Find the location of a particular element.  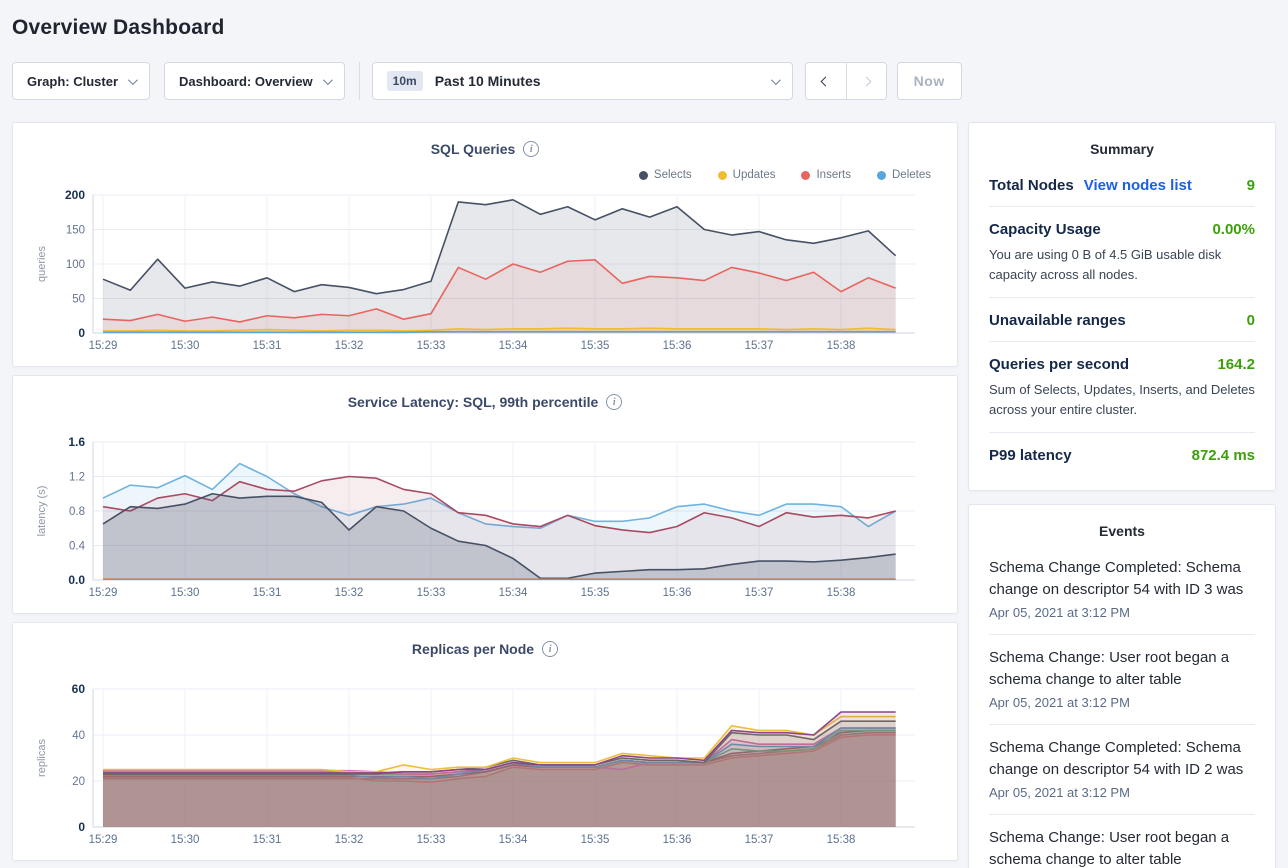

svg-text: 200 is located at coordinates (75, 195).